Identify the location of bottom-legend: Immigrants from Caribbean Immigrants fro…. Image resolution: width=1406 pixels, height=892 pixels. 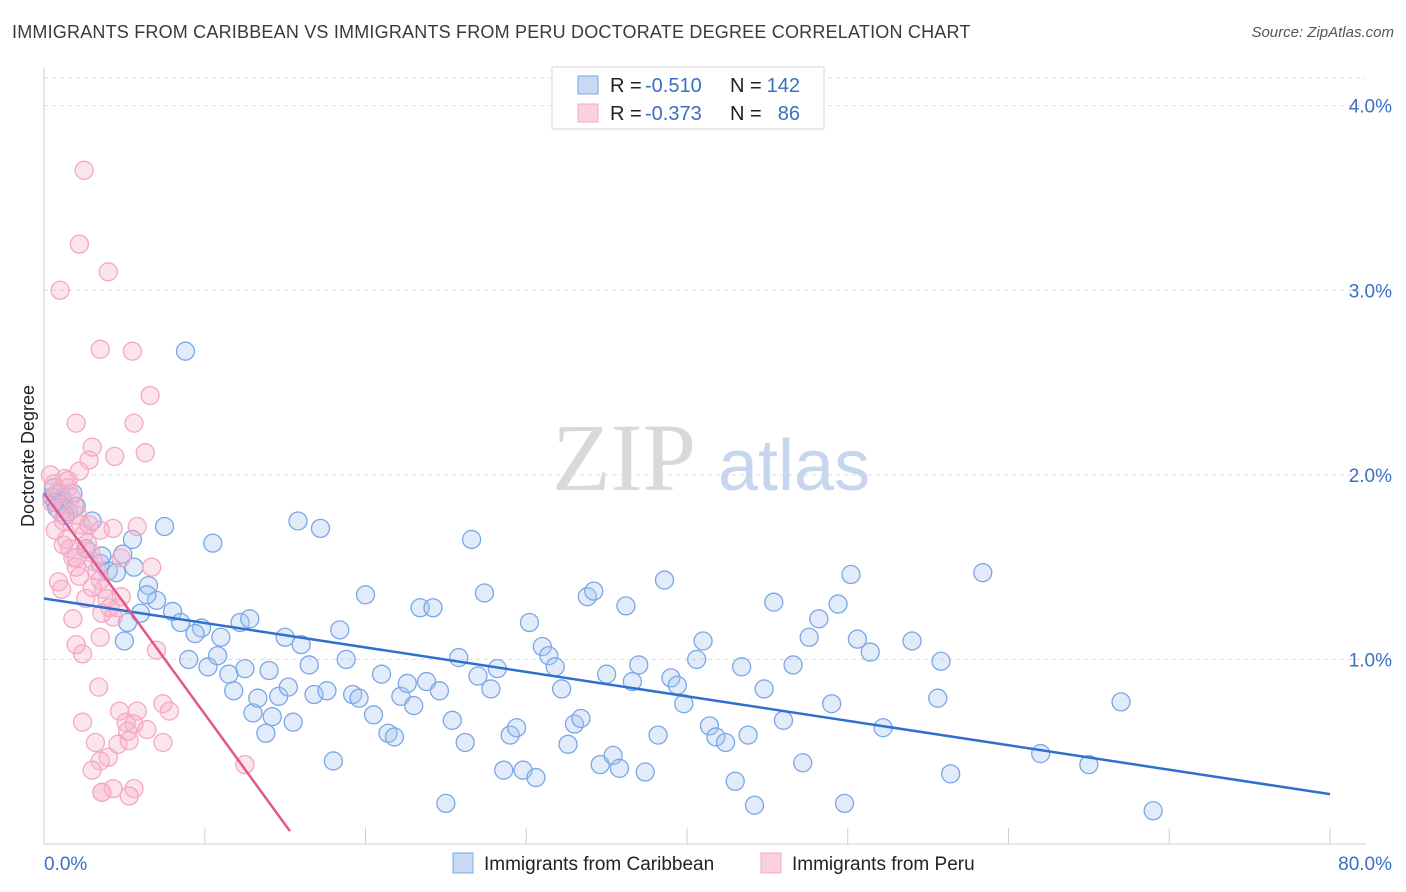
(713, 863).